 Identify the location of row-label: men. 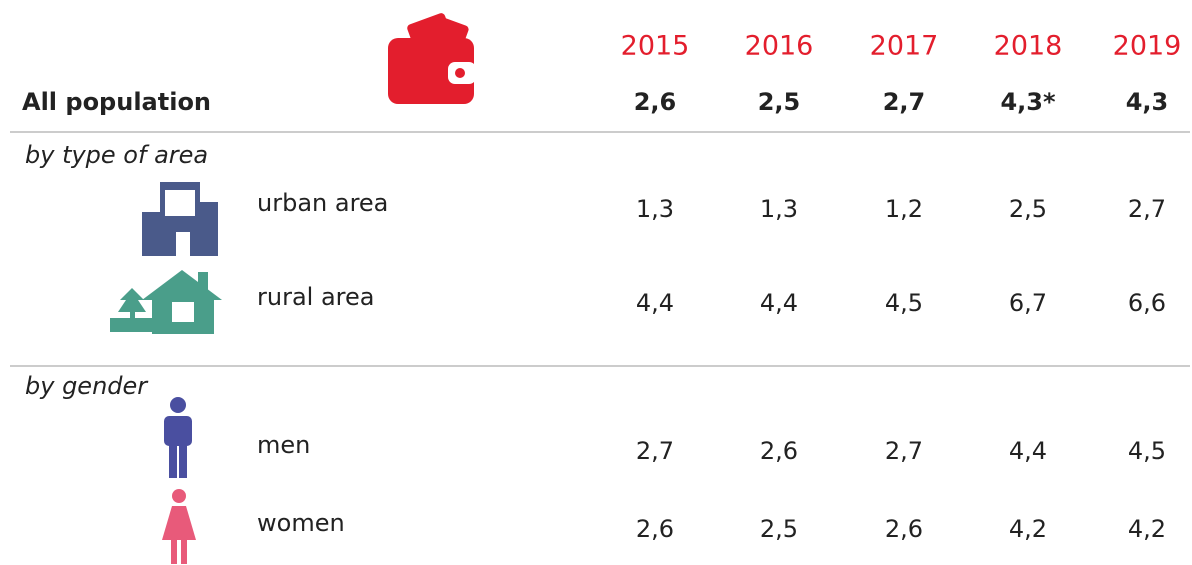
(283, 445).